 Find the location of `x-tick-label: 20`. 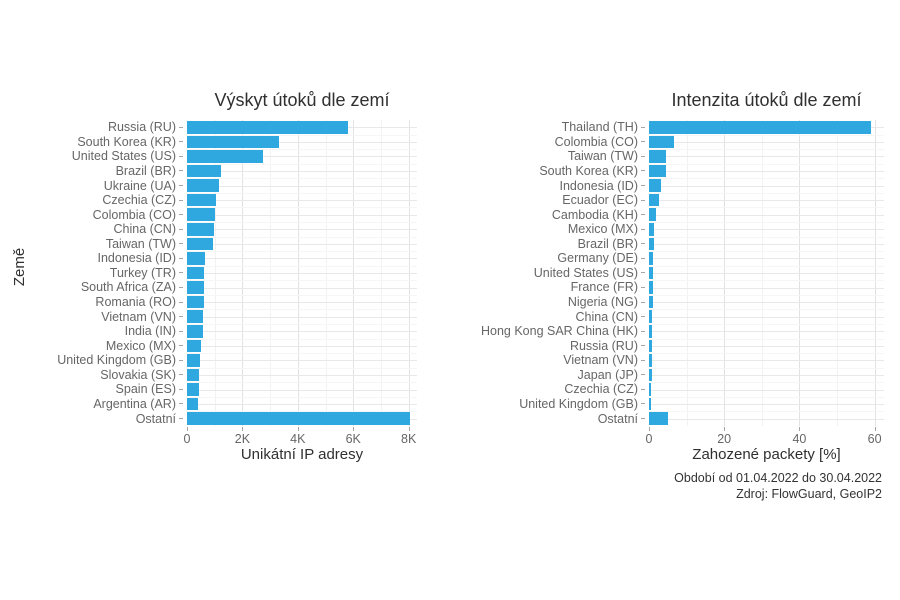

x-tick-label: 20 is located at coordinates (724, 439).